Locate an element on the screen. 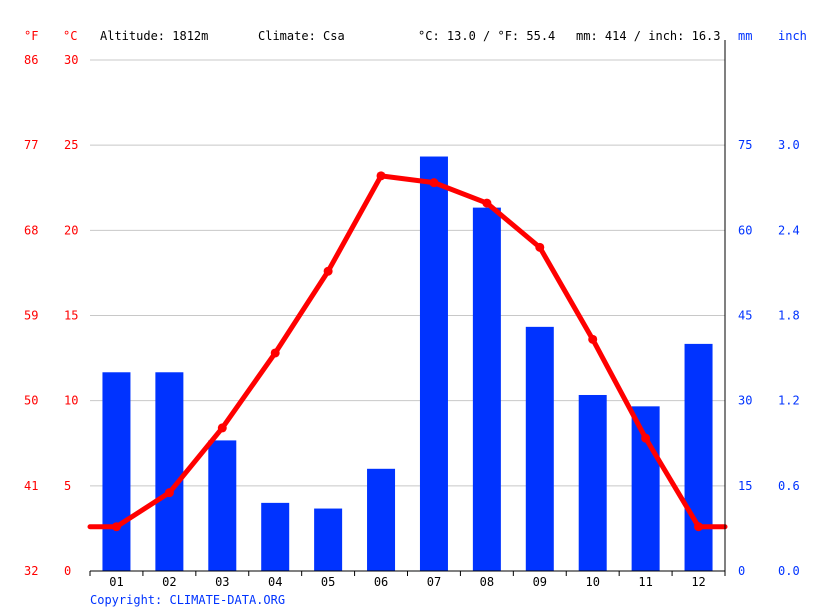  unit-fahrenheit-label: °F is located at coordinates (31, 36).